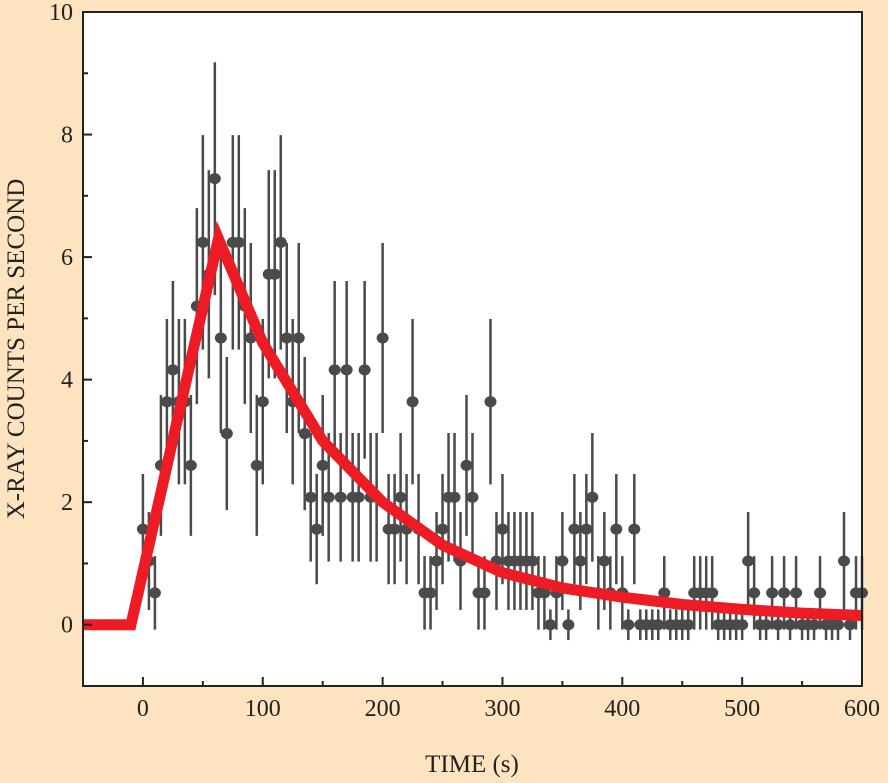  What do you see at coordinates (67, 626) in the screenshot?
I see `y-tick-label: 0` at bounding box center [67, 626].